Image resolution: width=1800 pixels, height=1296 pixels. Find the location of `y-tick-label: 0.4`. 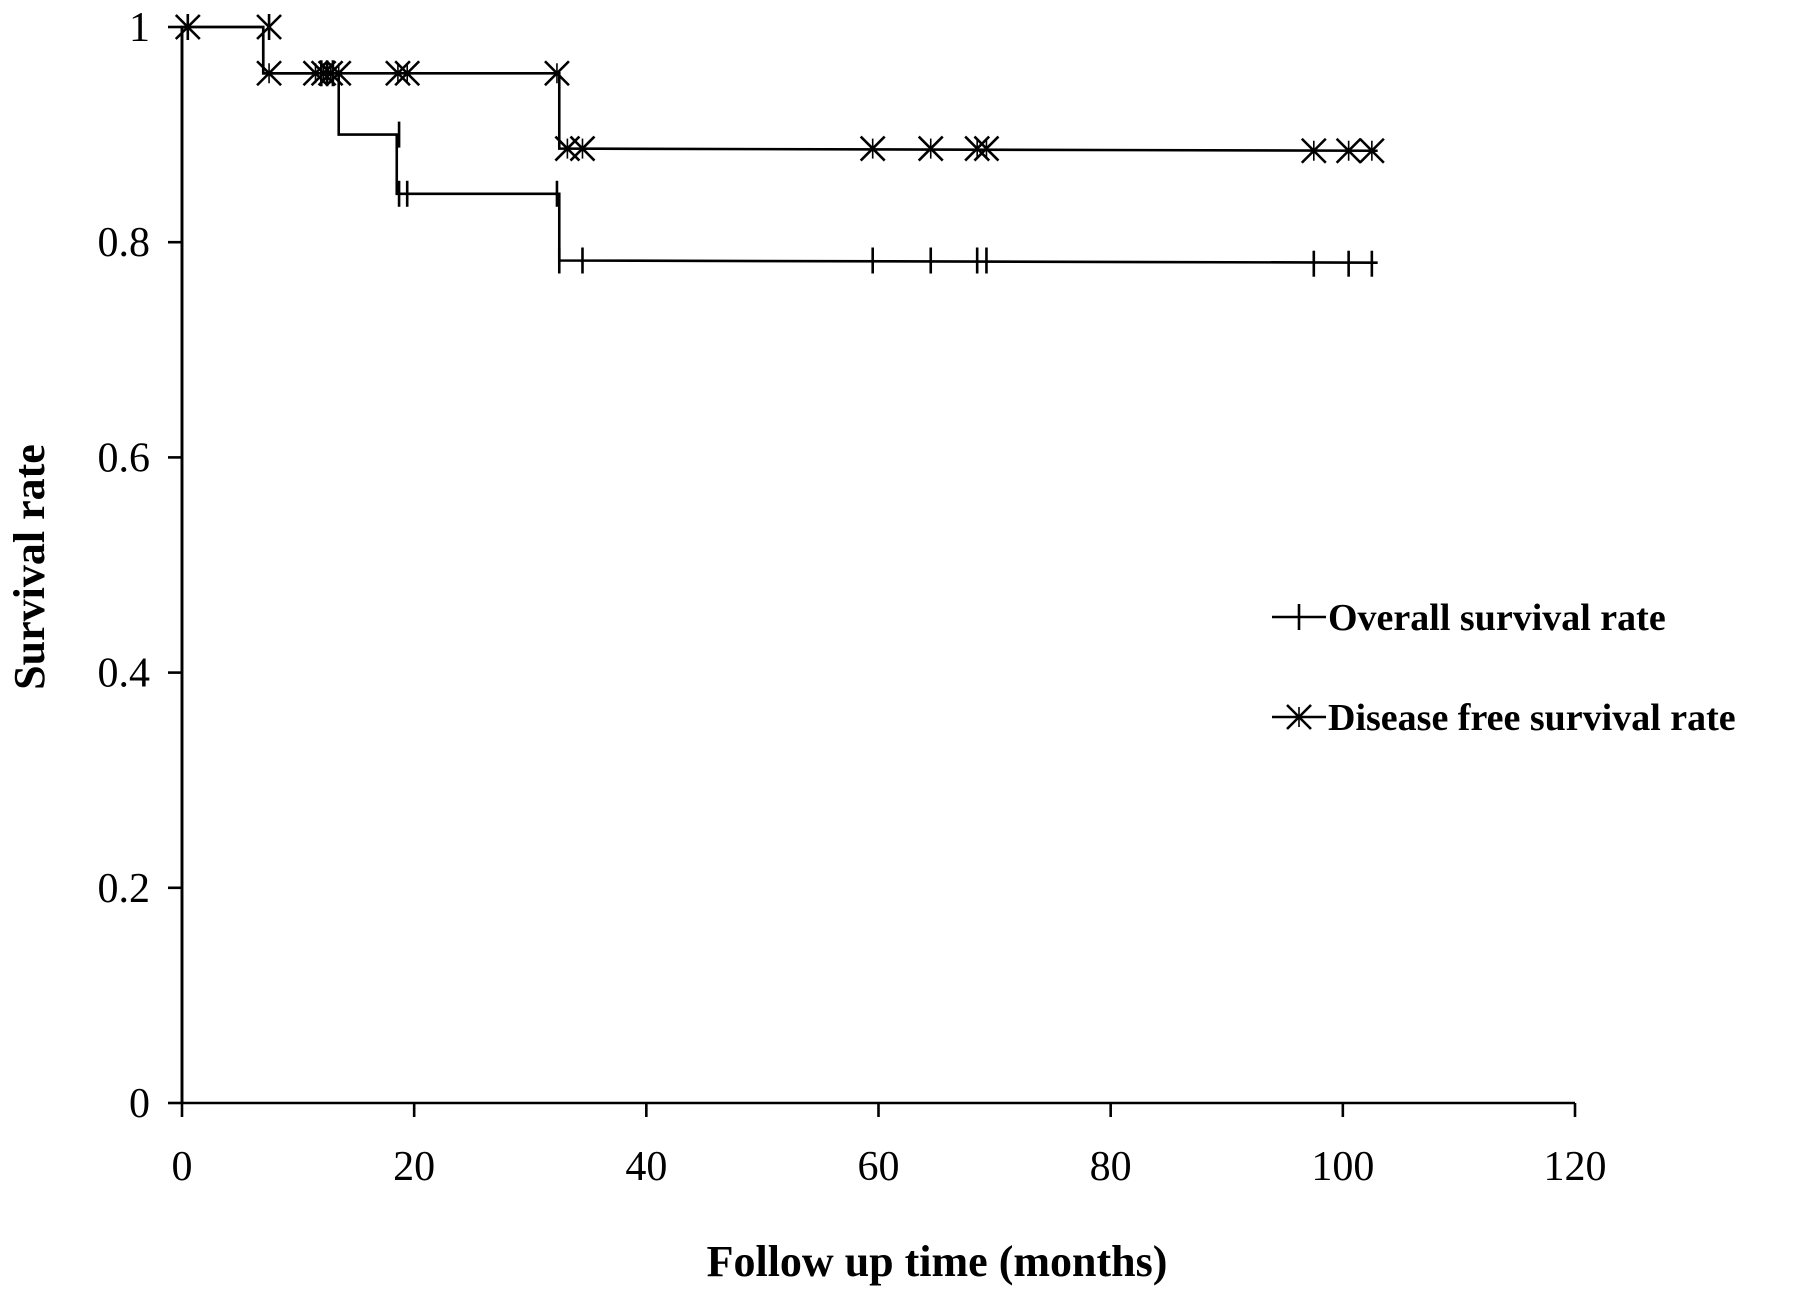

y-tick-label: 0.4 is located at coordinates (124, 674).